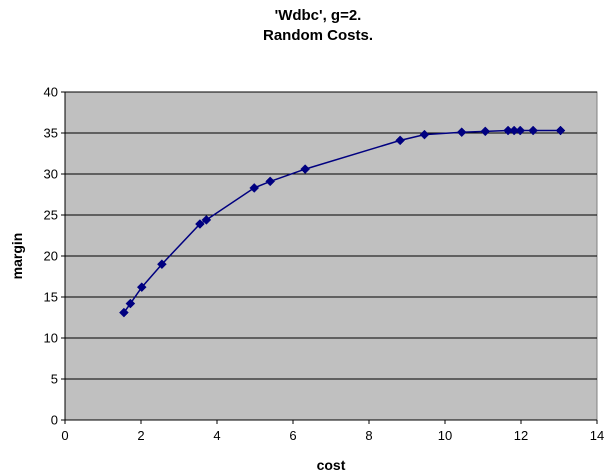 The image size is (605, 476). Describe the element at coordinates (140, 435) in the screenshot. I see `x-tick-label: 2` at that location.